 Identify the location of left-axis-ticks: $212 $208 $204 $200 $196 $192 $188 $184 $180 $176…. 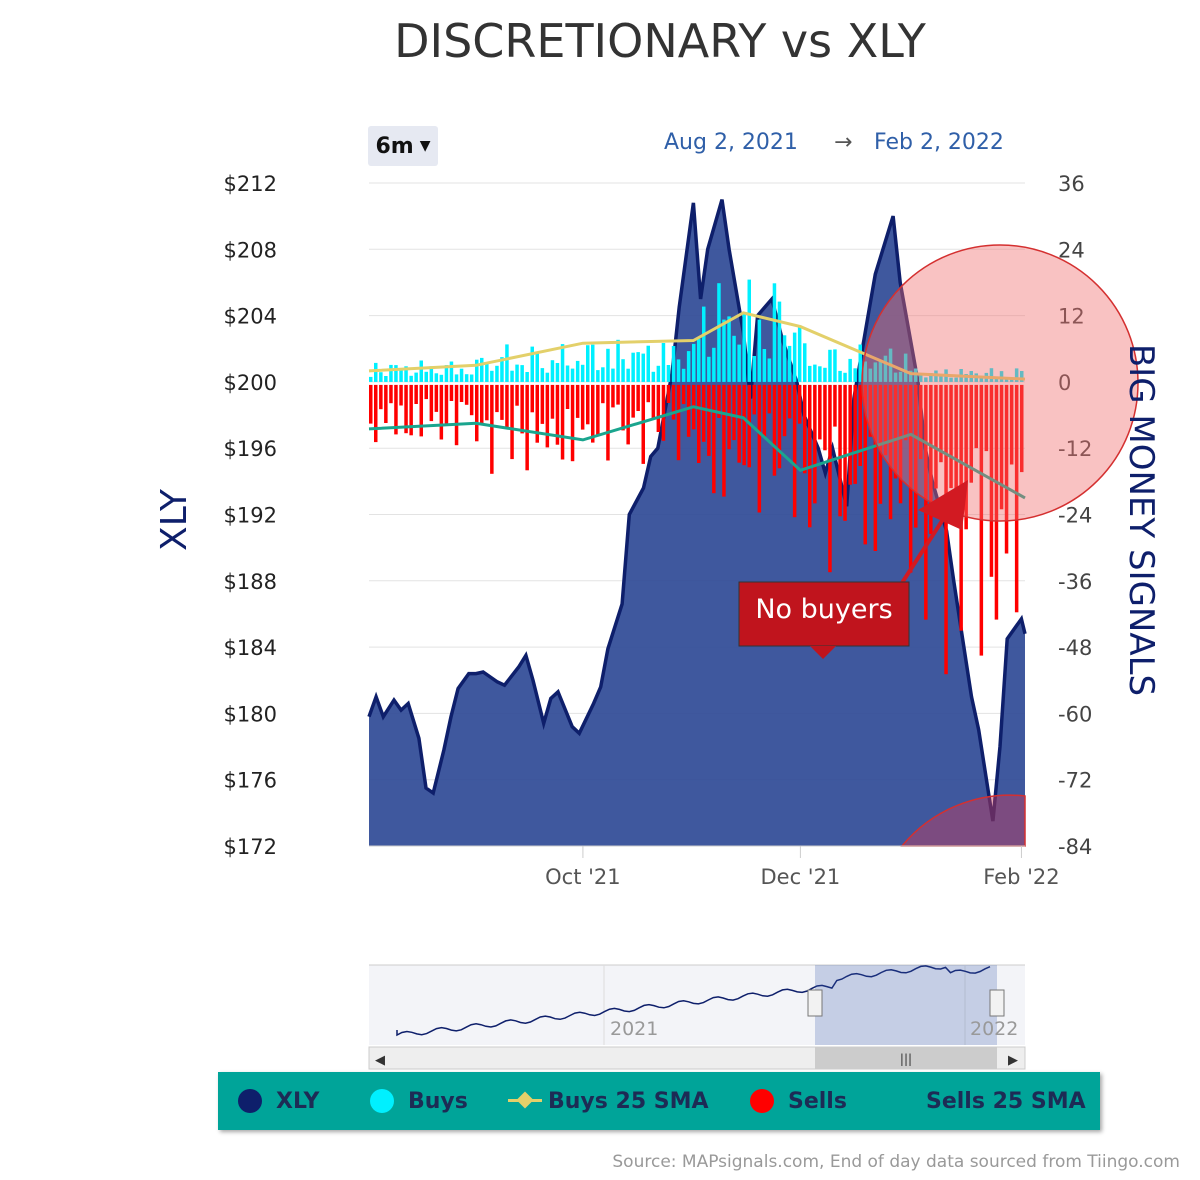
(250, 515).